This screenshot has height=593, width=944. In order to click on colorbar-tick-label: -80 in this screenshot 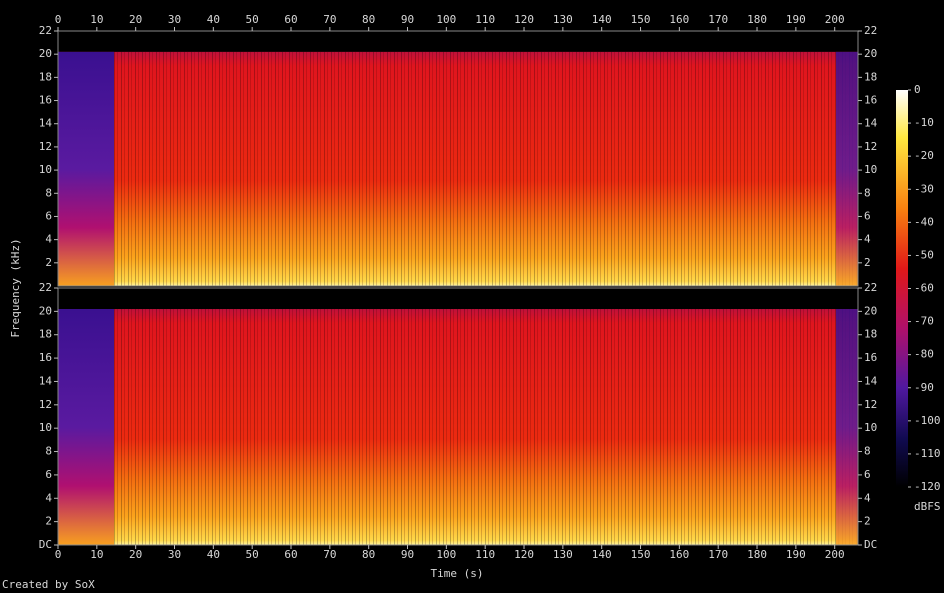, I will do `click(924, 354)`.